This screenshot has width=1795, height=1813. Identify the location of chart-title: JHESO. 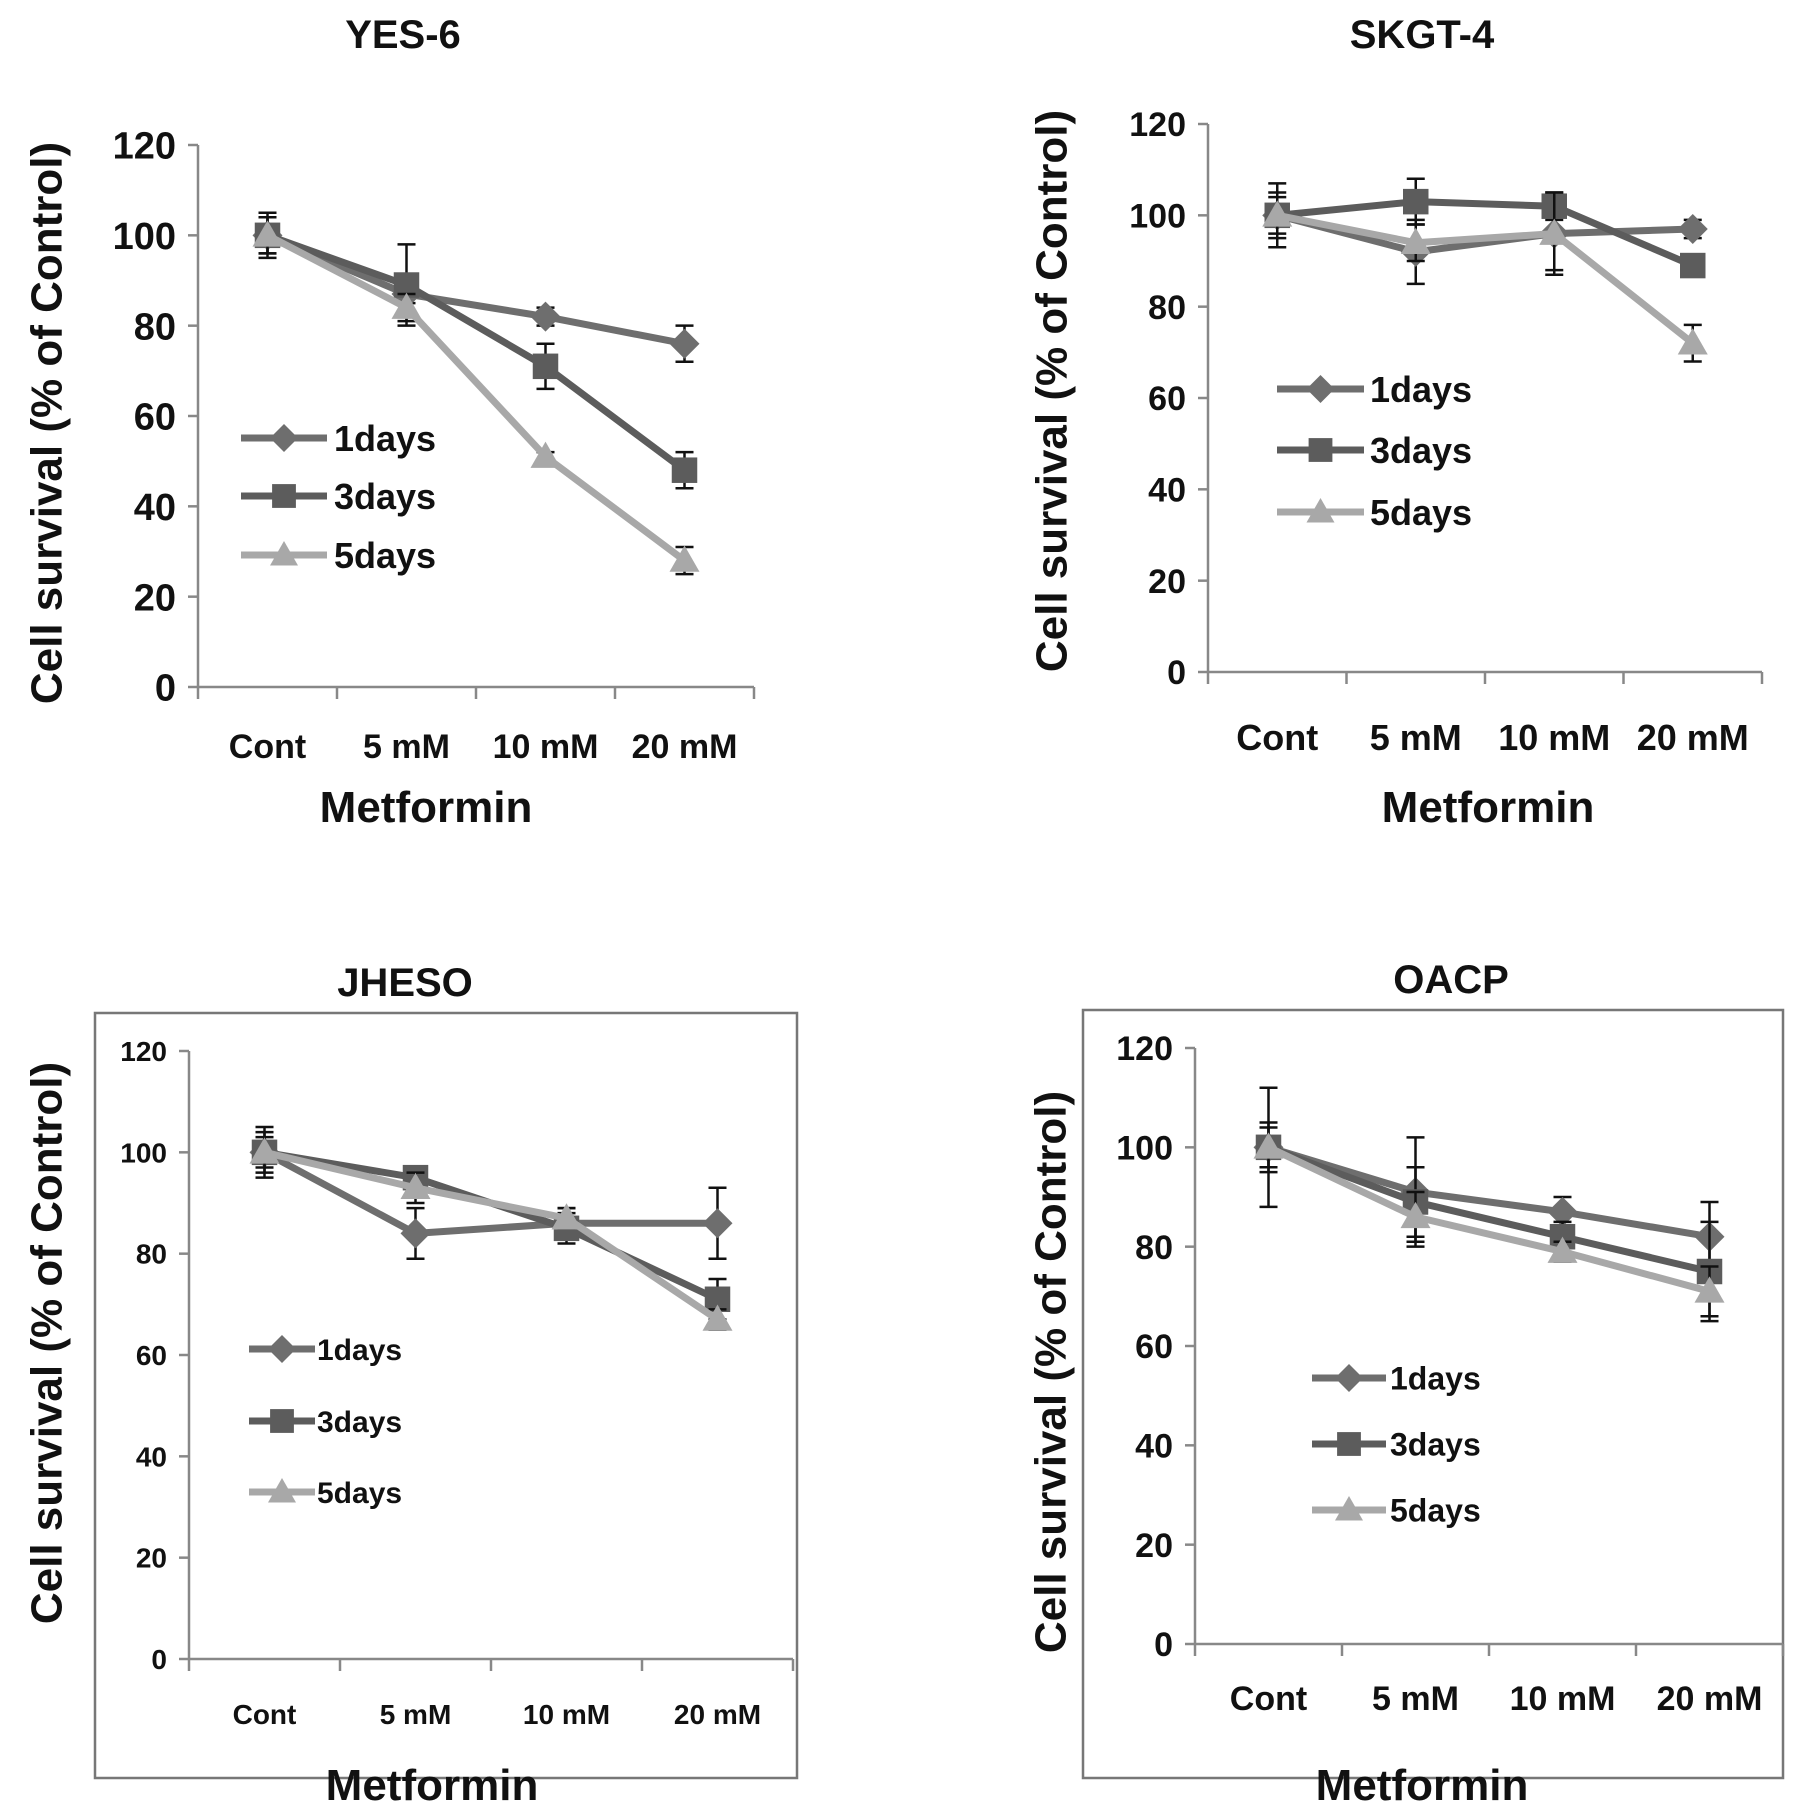
(405, 983).